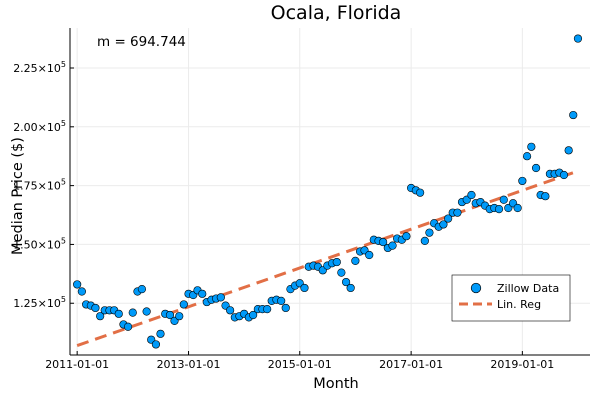 This screenshot has width=600, height=400. Describe the element at coordinates (39, 67) in the screenshot. I see `y-tick-label: 2.25×105` at that location.